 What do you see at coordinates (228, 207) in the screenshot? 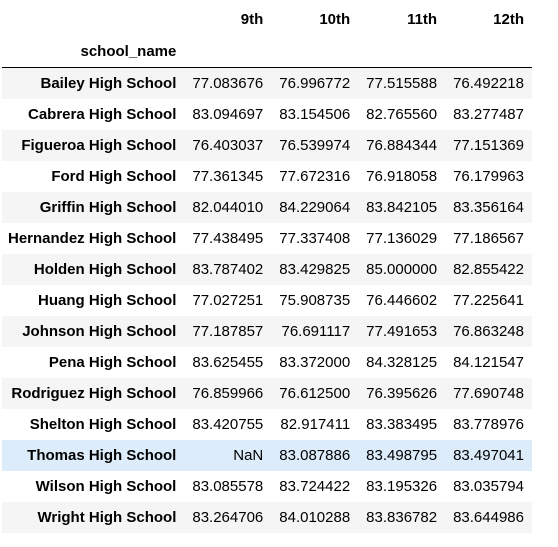
I see `cell-9th: 82.044010` at bounding box center [228, 207].